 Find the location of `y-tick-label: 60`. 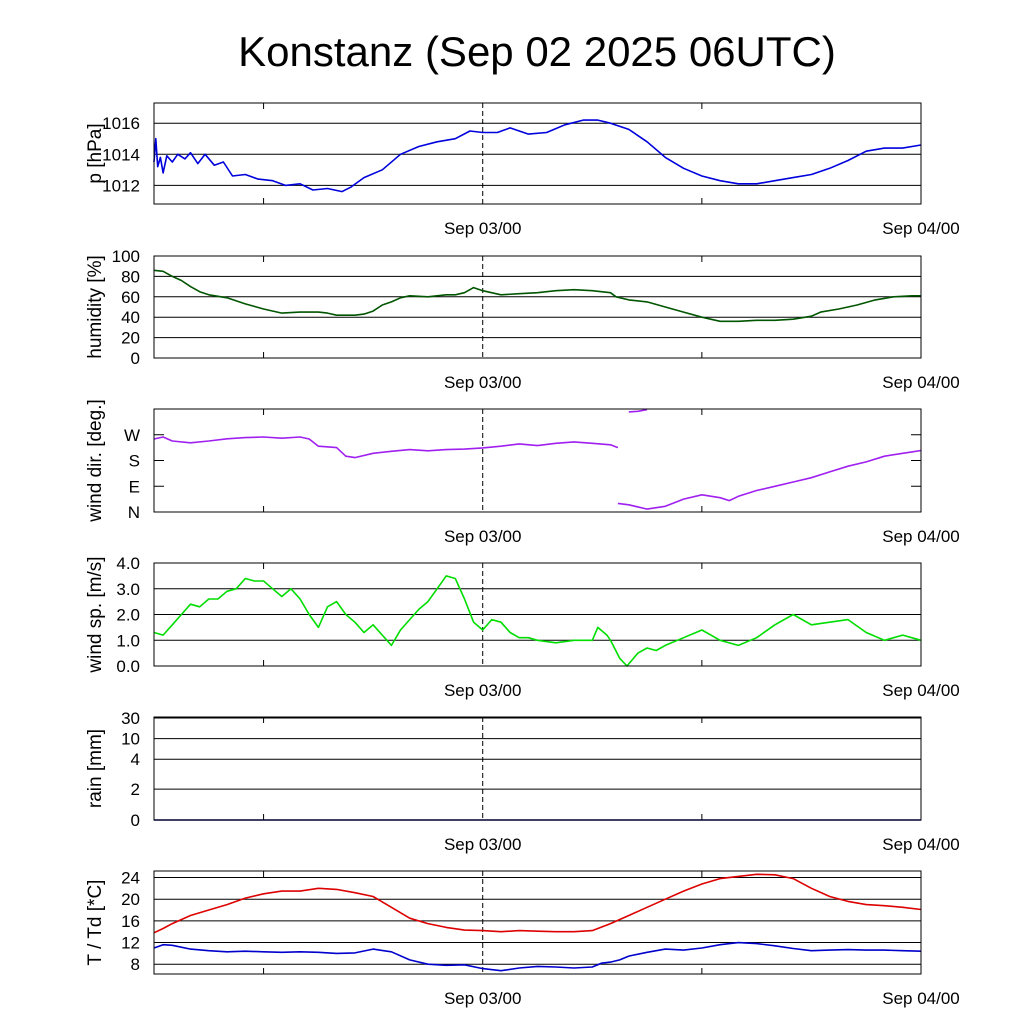

y-tick-label: 60 is located at coordinates (130, 297).